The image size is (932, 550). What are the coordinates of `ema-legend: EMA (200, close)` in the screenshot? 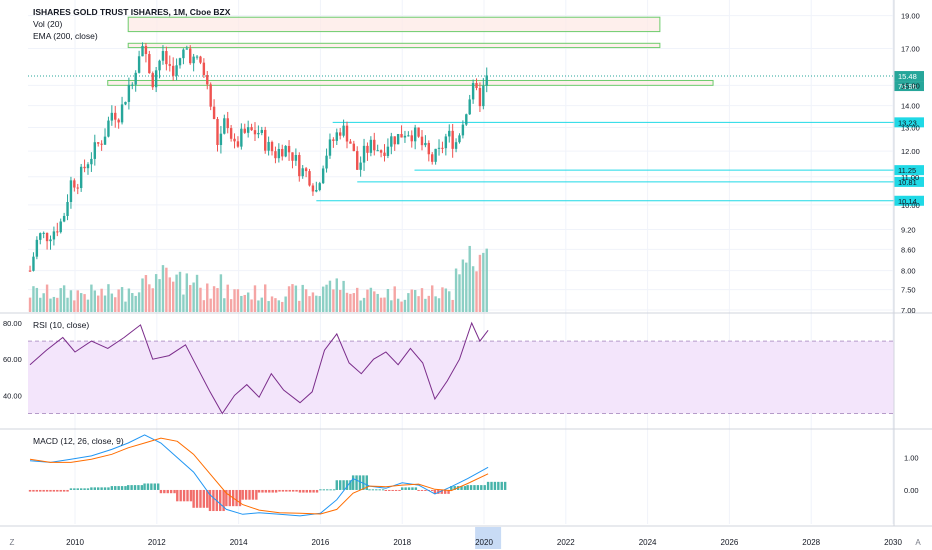 It's located at (65, 36).